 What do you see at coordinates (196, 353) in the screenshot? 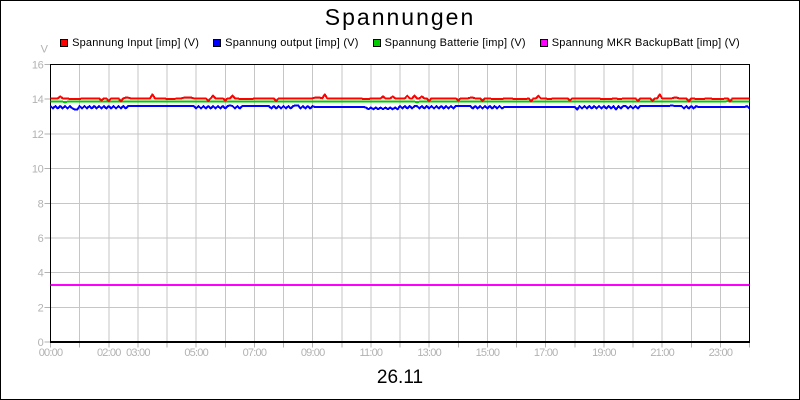
I see `x-axis-label: 05:00` at bounding box center [196, 353].